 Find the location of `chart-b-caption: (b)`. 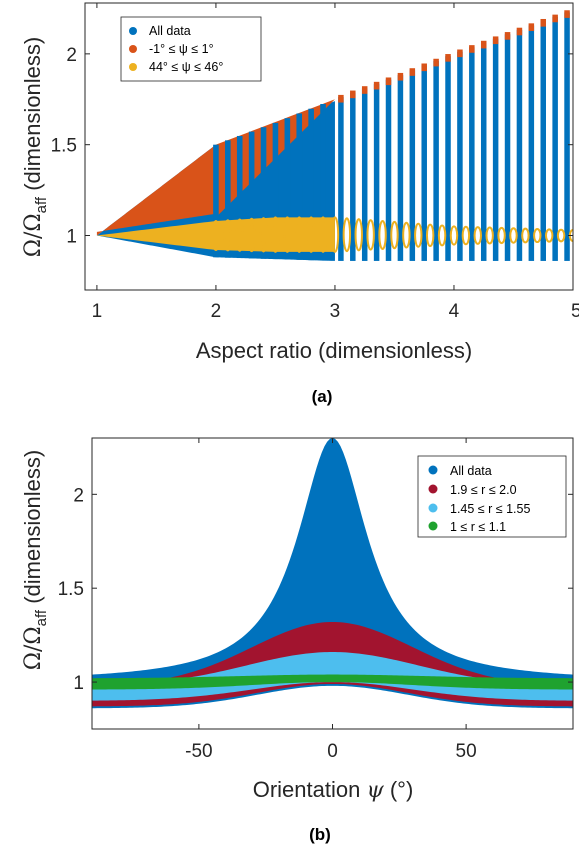

chart-b-caption: (b) is located at coordinates (320, 834).